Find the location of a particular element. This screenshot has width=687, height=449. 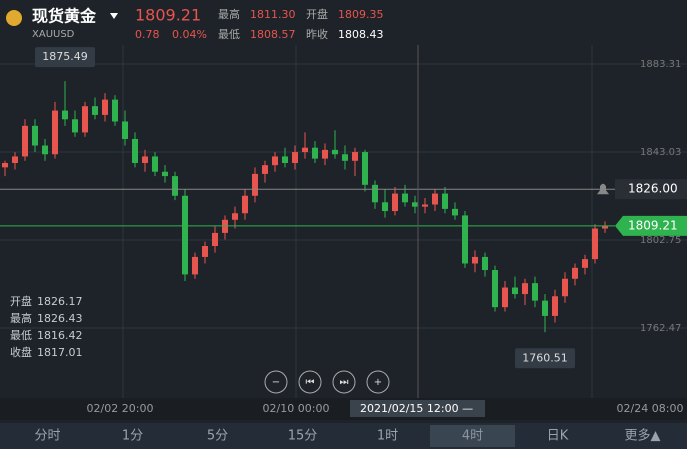

alert-value: 1826.00 is located at coordinates (653, 189).